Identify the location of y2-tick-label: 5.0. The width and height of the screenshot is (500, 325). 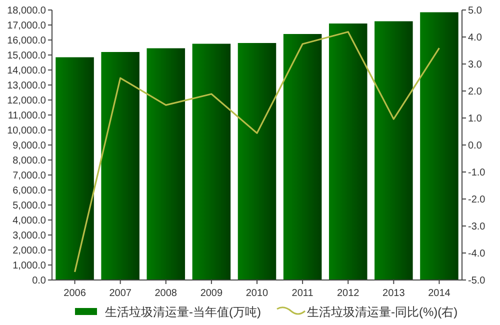
(475, 11).